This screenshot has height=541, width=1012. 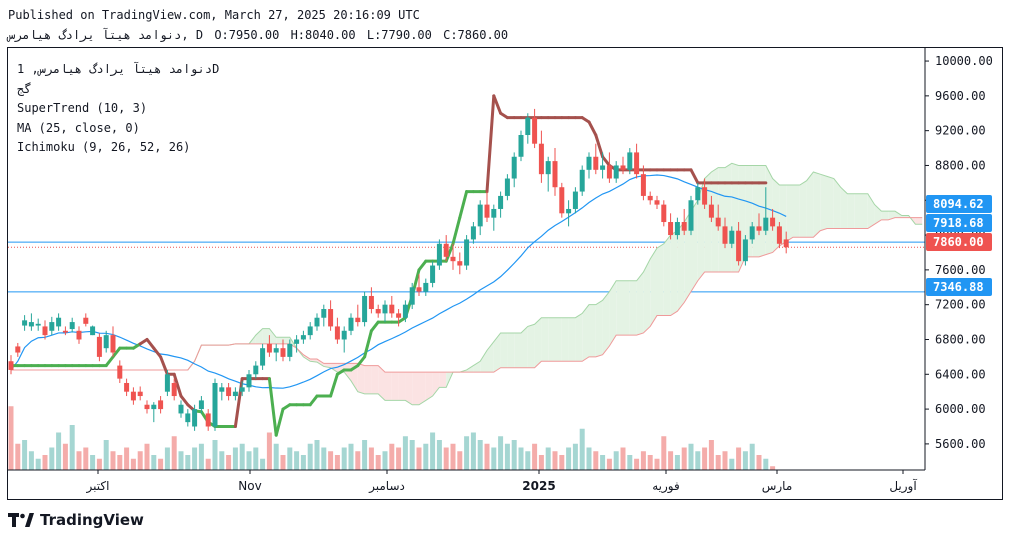 What do you see at coordinates (78, 127) in the screenshot?
I see `legend-ma: MA (25, close, 0)` at bounding box center [78, 127].